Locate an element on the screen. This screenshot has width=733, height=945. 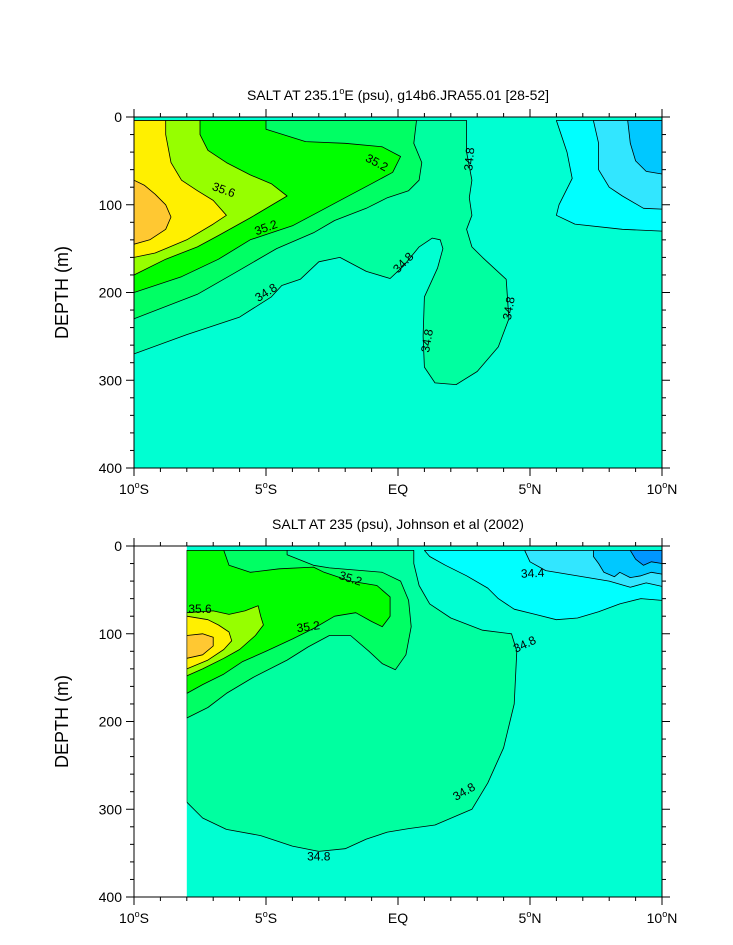
contour-fill-35.2 is located at coordinates (288, 622).